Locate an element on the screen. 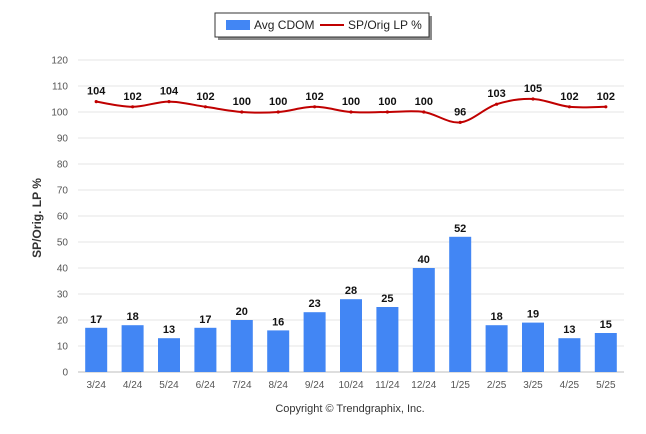 This screenshot has height=434, width=646. legend-swatch-avg-cdom is located at coordinates (238, 25).